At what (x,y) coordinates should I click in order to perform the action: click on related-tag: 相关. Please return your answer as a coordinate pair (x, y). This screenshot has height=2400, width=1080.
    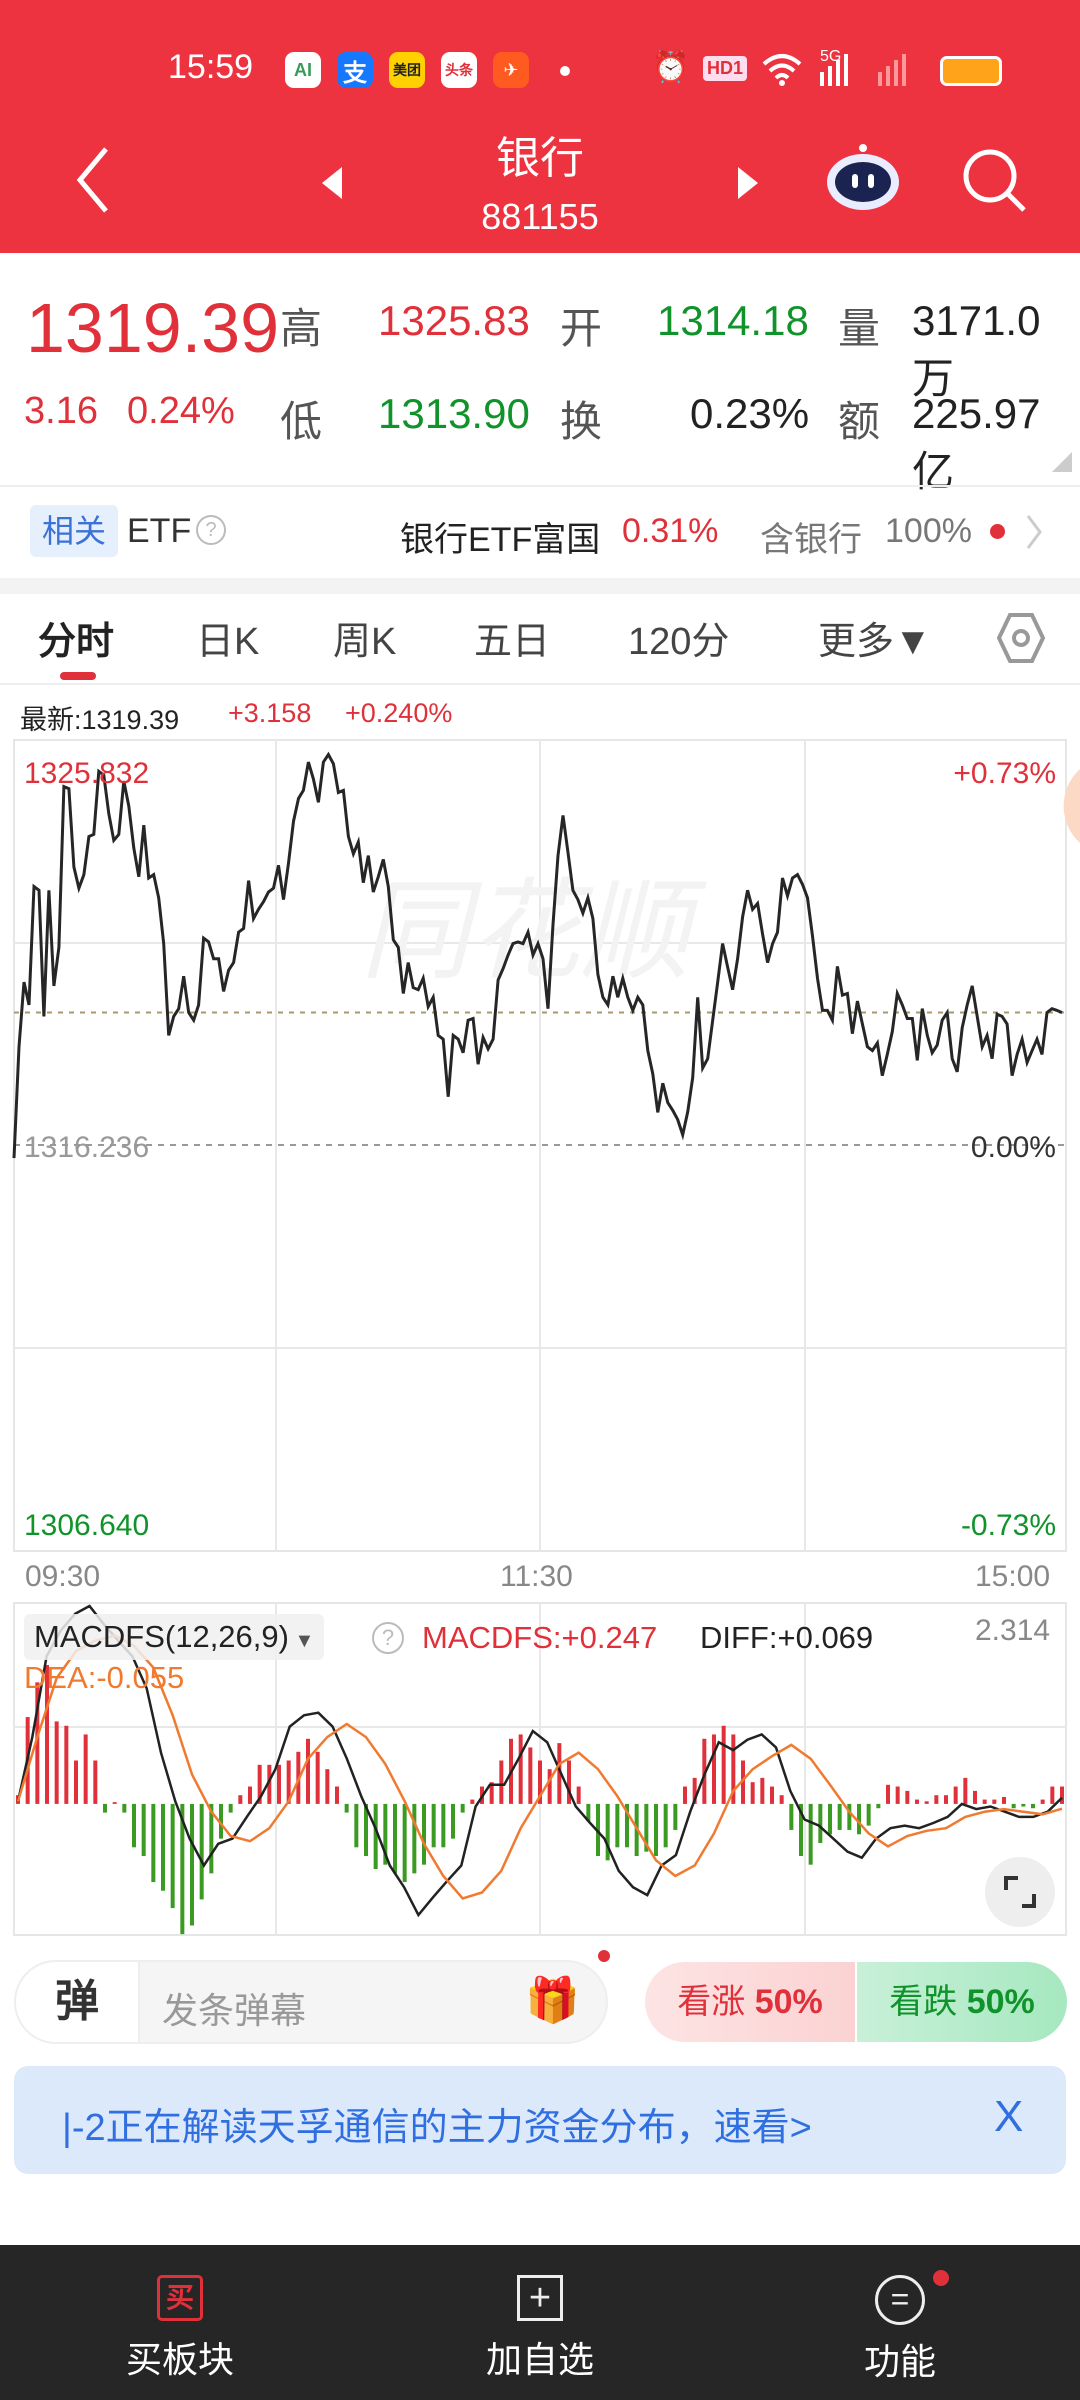
    Looking at the image, I should click on (74, 531).